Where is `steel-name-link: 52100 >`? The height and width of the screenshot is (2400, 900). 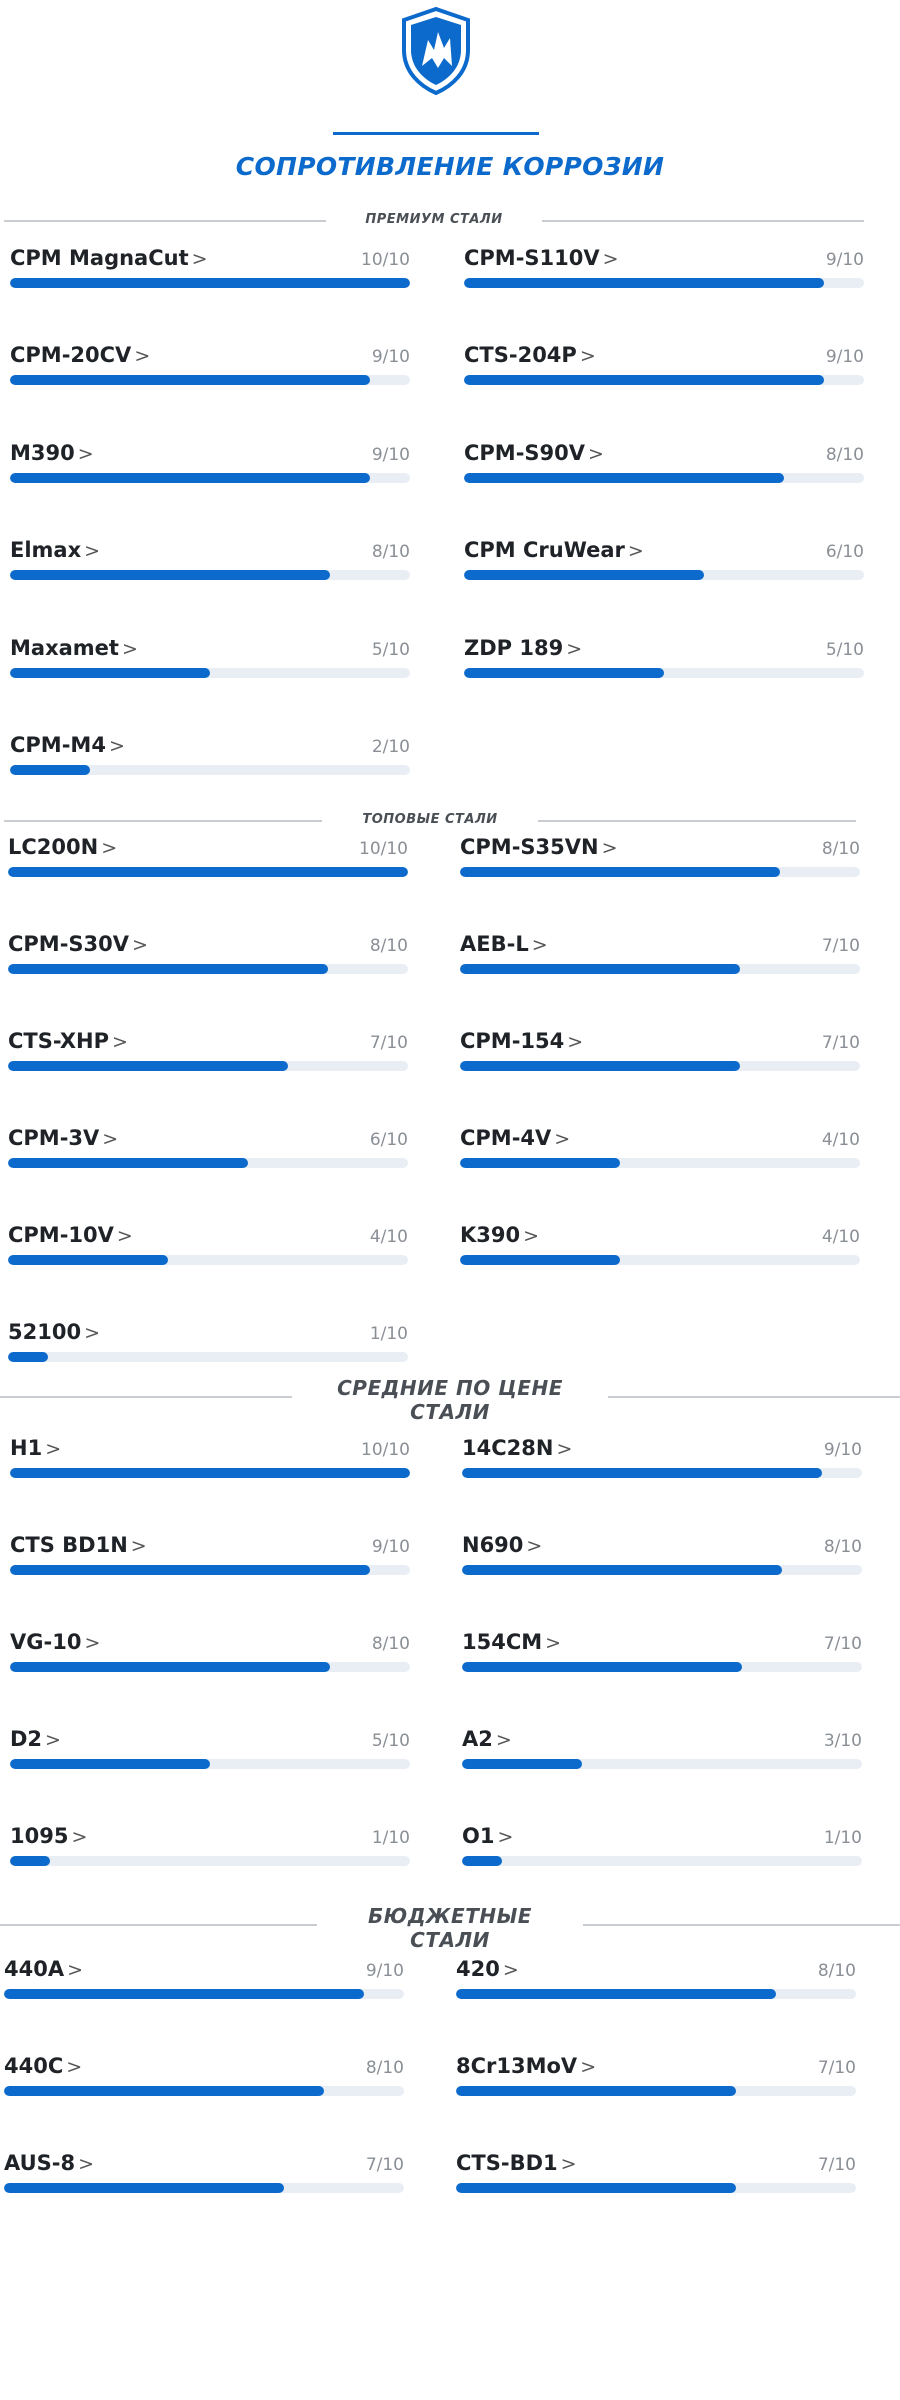 steel-name-link: 52100 > is located at coordinates (54, 1332).